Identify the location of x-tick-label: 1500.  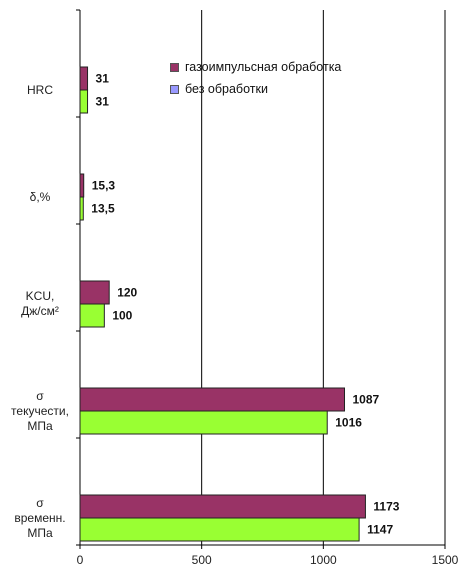
(445, 560).